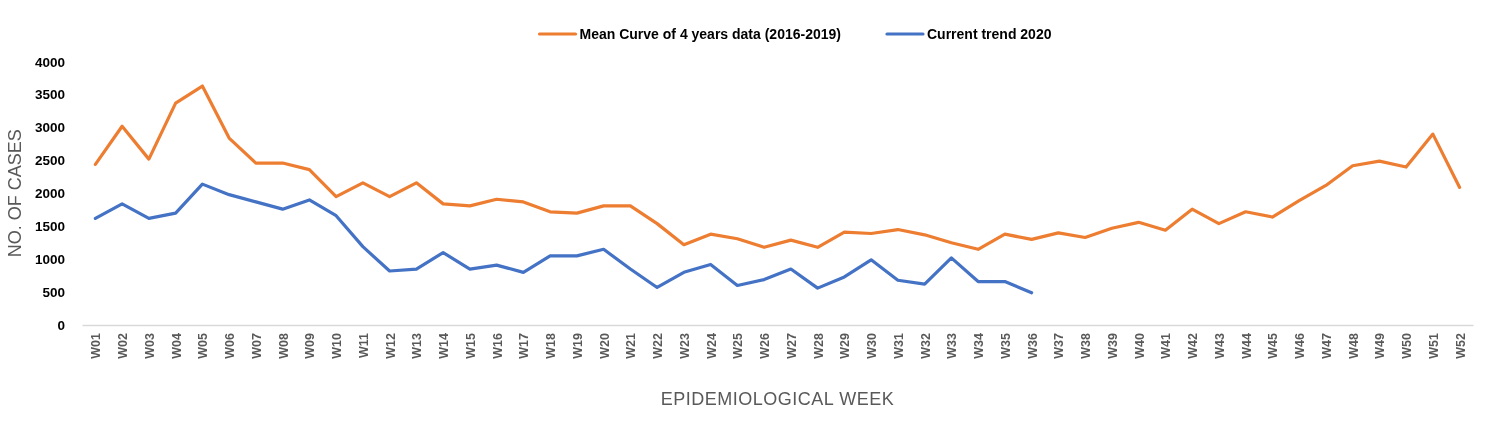 The height and width of the screenshot is (423, 1494). Describe the element at coordinates (1353, 345) in the screenshot. I see `x-tick-label: W48` at that location.